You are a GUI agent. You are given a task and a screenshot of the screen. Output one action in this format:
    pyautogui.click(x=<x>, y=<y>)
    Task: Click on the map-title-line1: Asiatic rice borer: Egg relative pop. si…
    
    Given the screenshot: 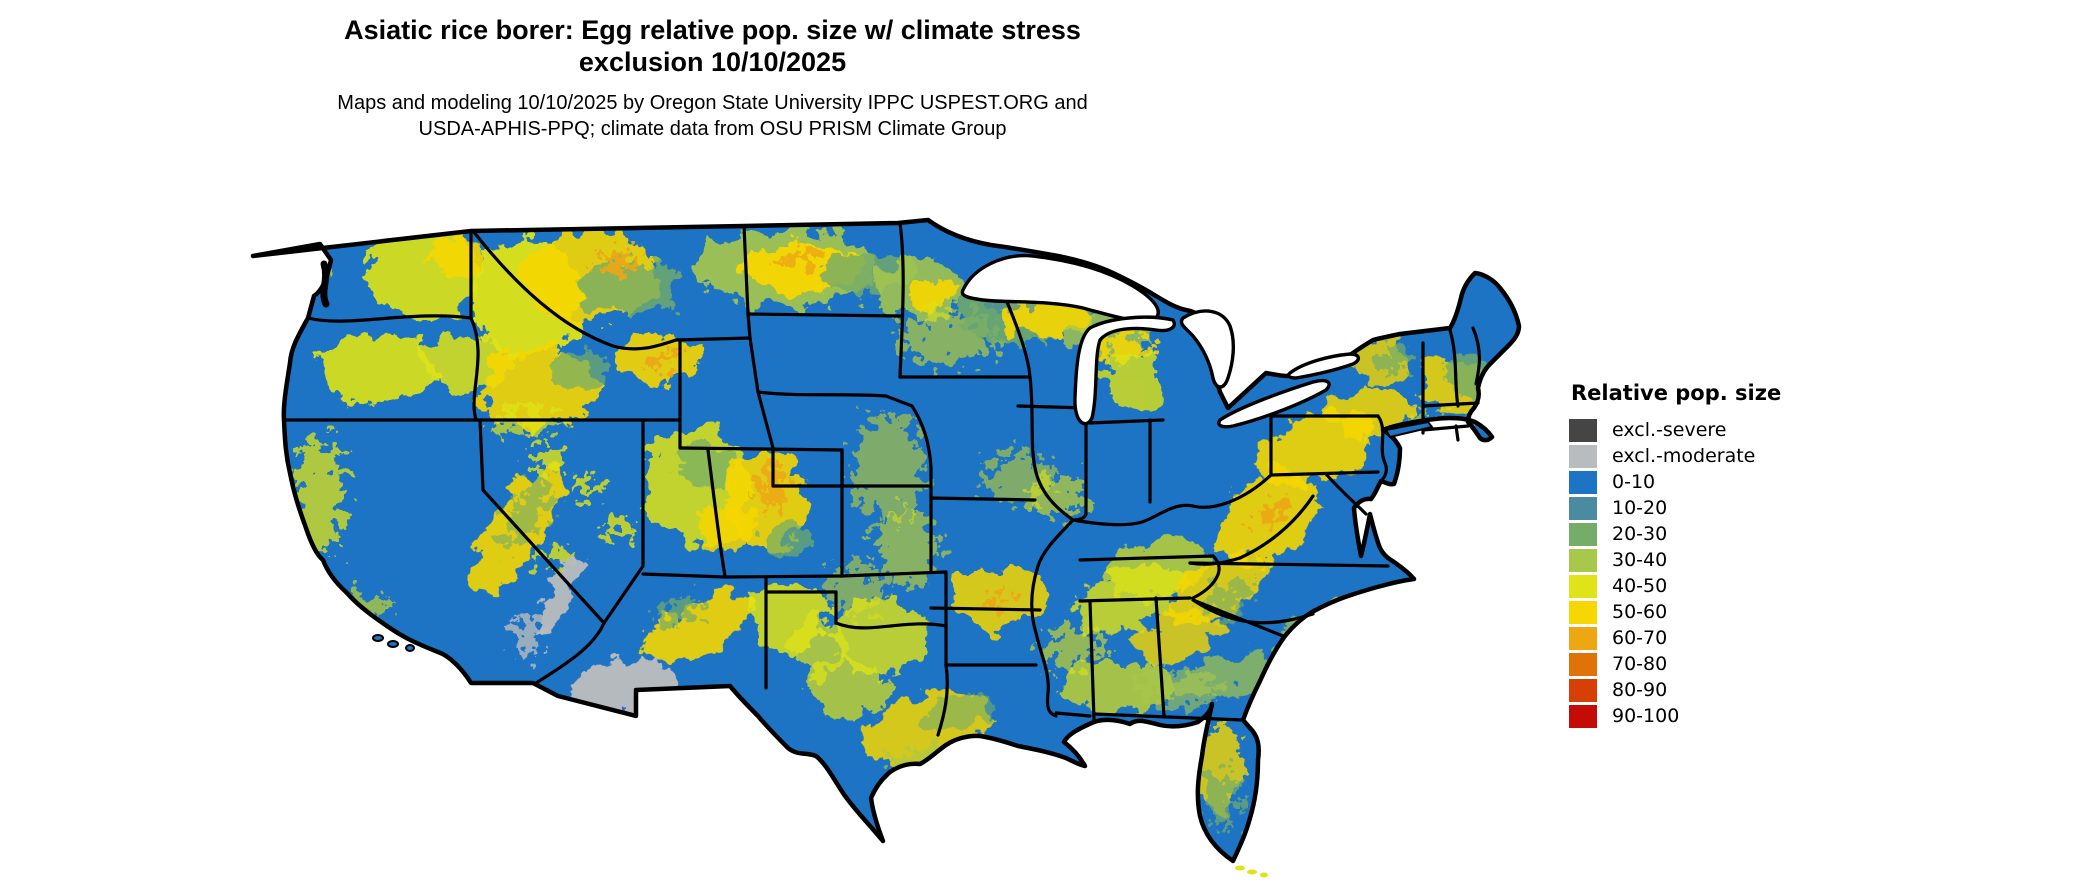 What is the action you would take?
    pyautogui.click(x=712, y=30)
    